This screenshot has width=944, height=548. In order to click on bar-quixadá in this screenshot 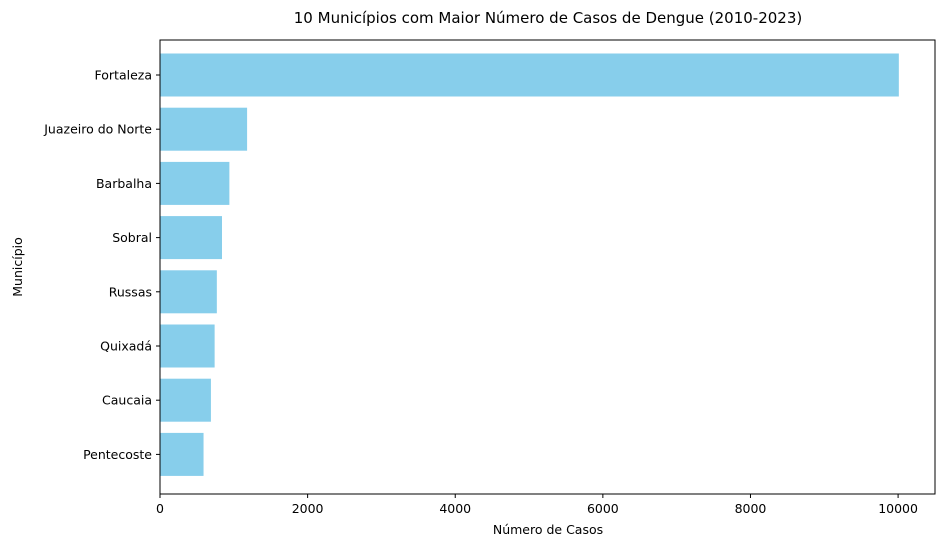, I will do `click(187, 346)`.